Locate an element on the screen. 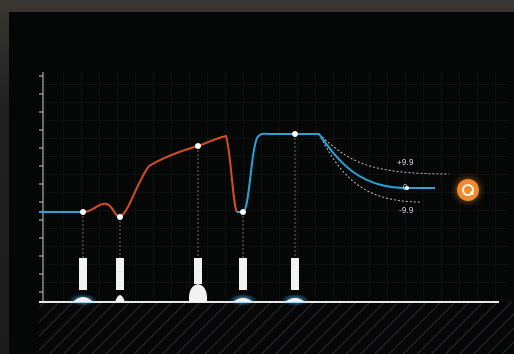  center-range-label: 0 is located at coordinates (405, 187).